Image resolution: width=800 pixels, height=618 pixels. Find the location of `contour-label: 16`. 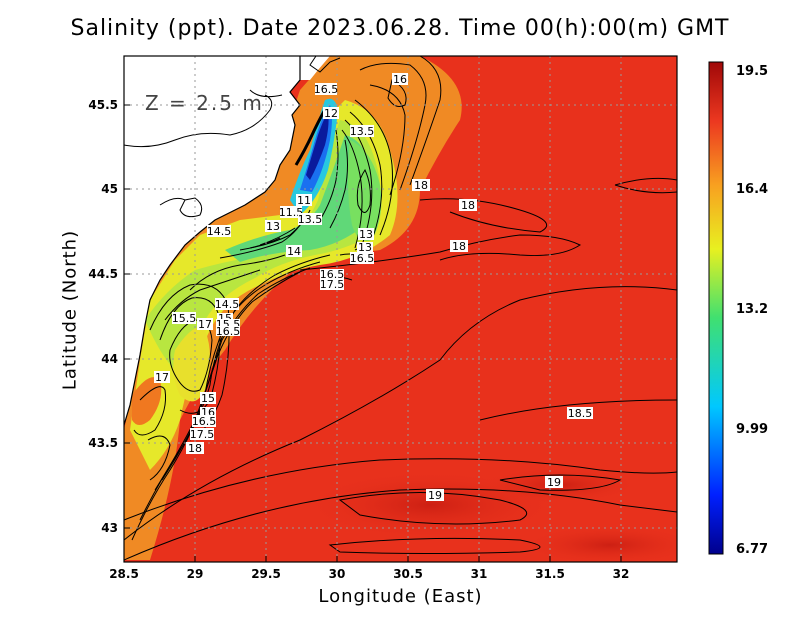

contour-label: 16 is located at coordinates (400, 79).